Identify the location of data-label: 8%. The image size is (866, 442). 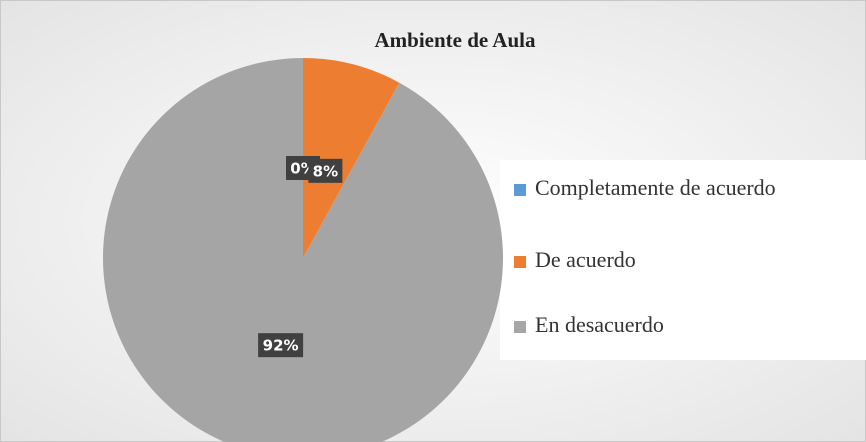
(325, 171).